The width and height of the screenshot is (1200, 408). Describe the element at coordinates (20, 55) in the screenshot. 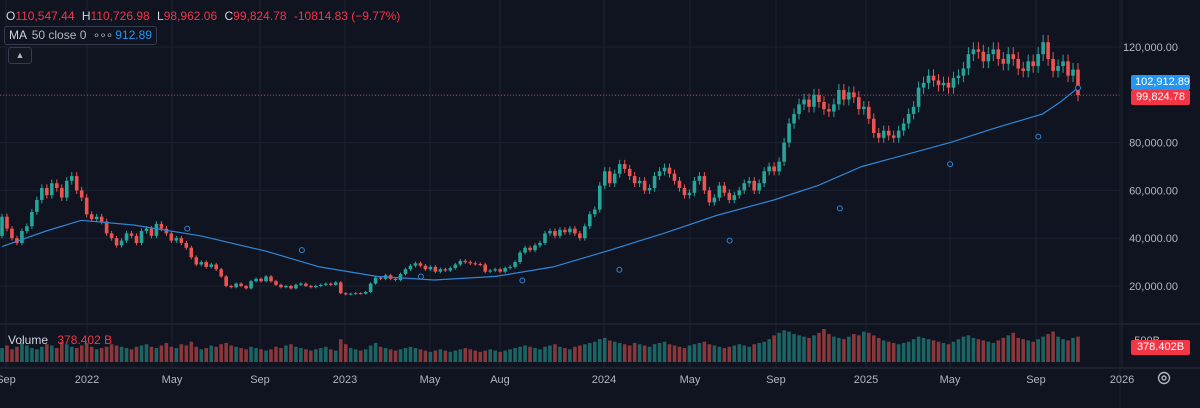

I see `chevron-up-icon: ▲` at that location.